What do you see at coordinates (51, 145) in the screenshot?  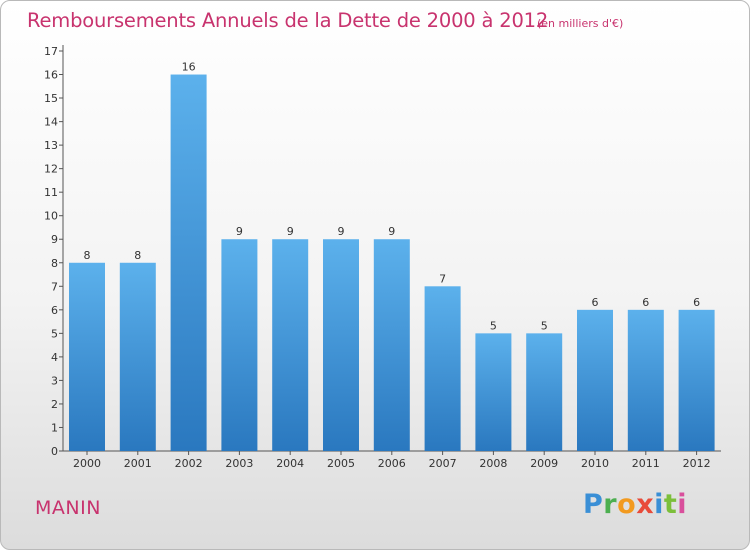 I see `y-tick-label: 13` at bounding box center [51, 145].